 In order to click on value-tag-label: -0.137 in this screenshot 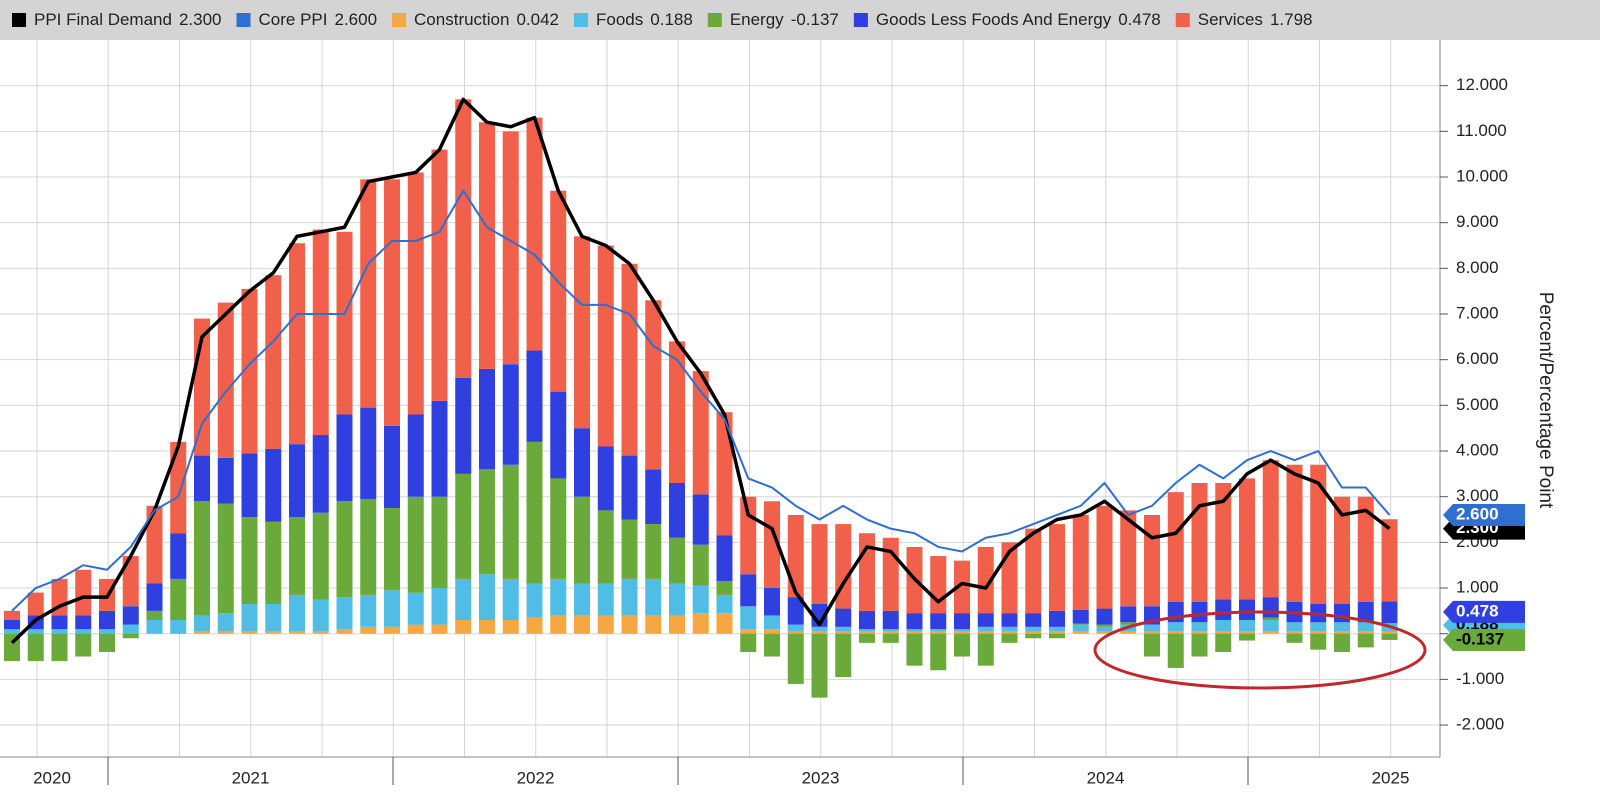, I will do `click(1480, 638)`.